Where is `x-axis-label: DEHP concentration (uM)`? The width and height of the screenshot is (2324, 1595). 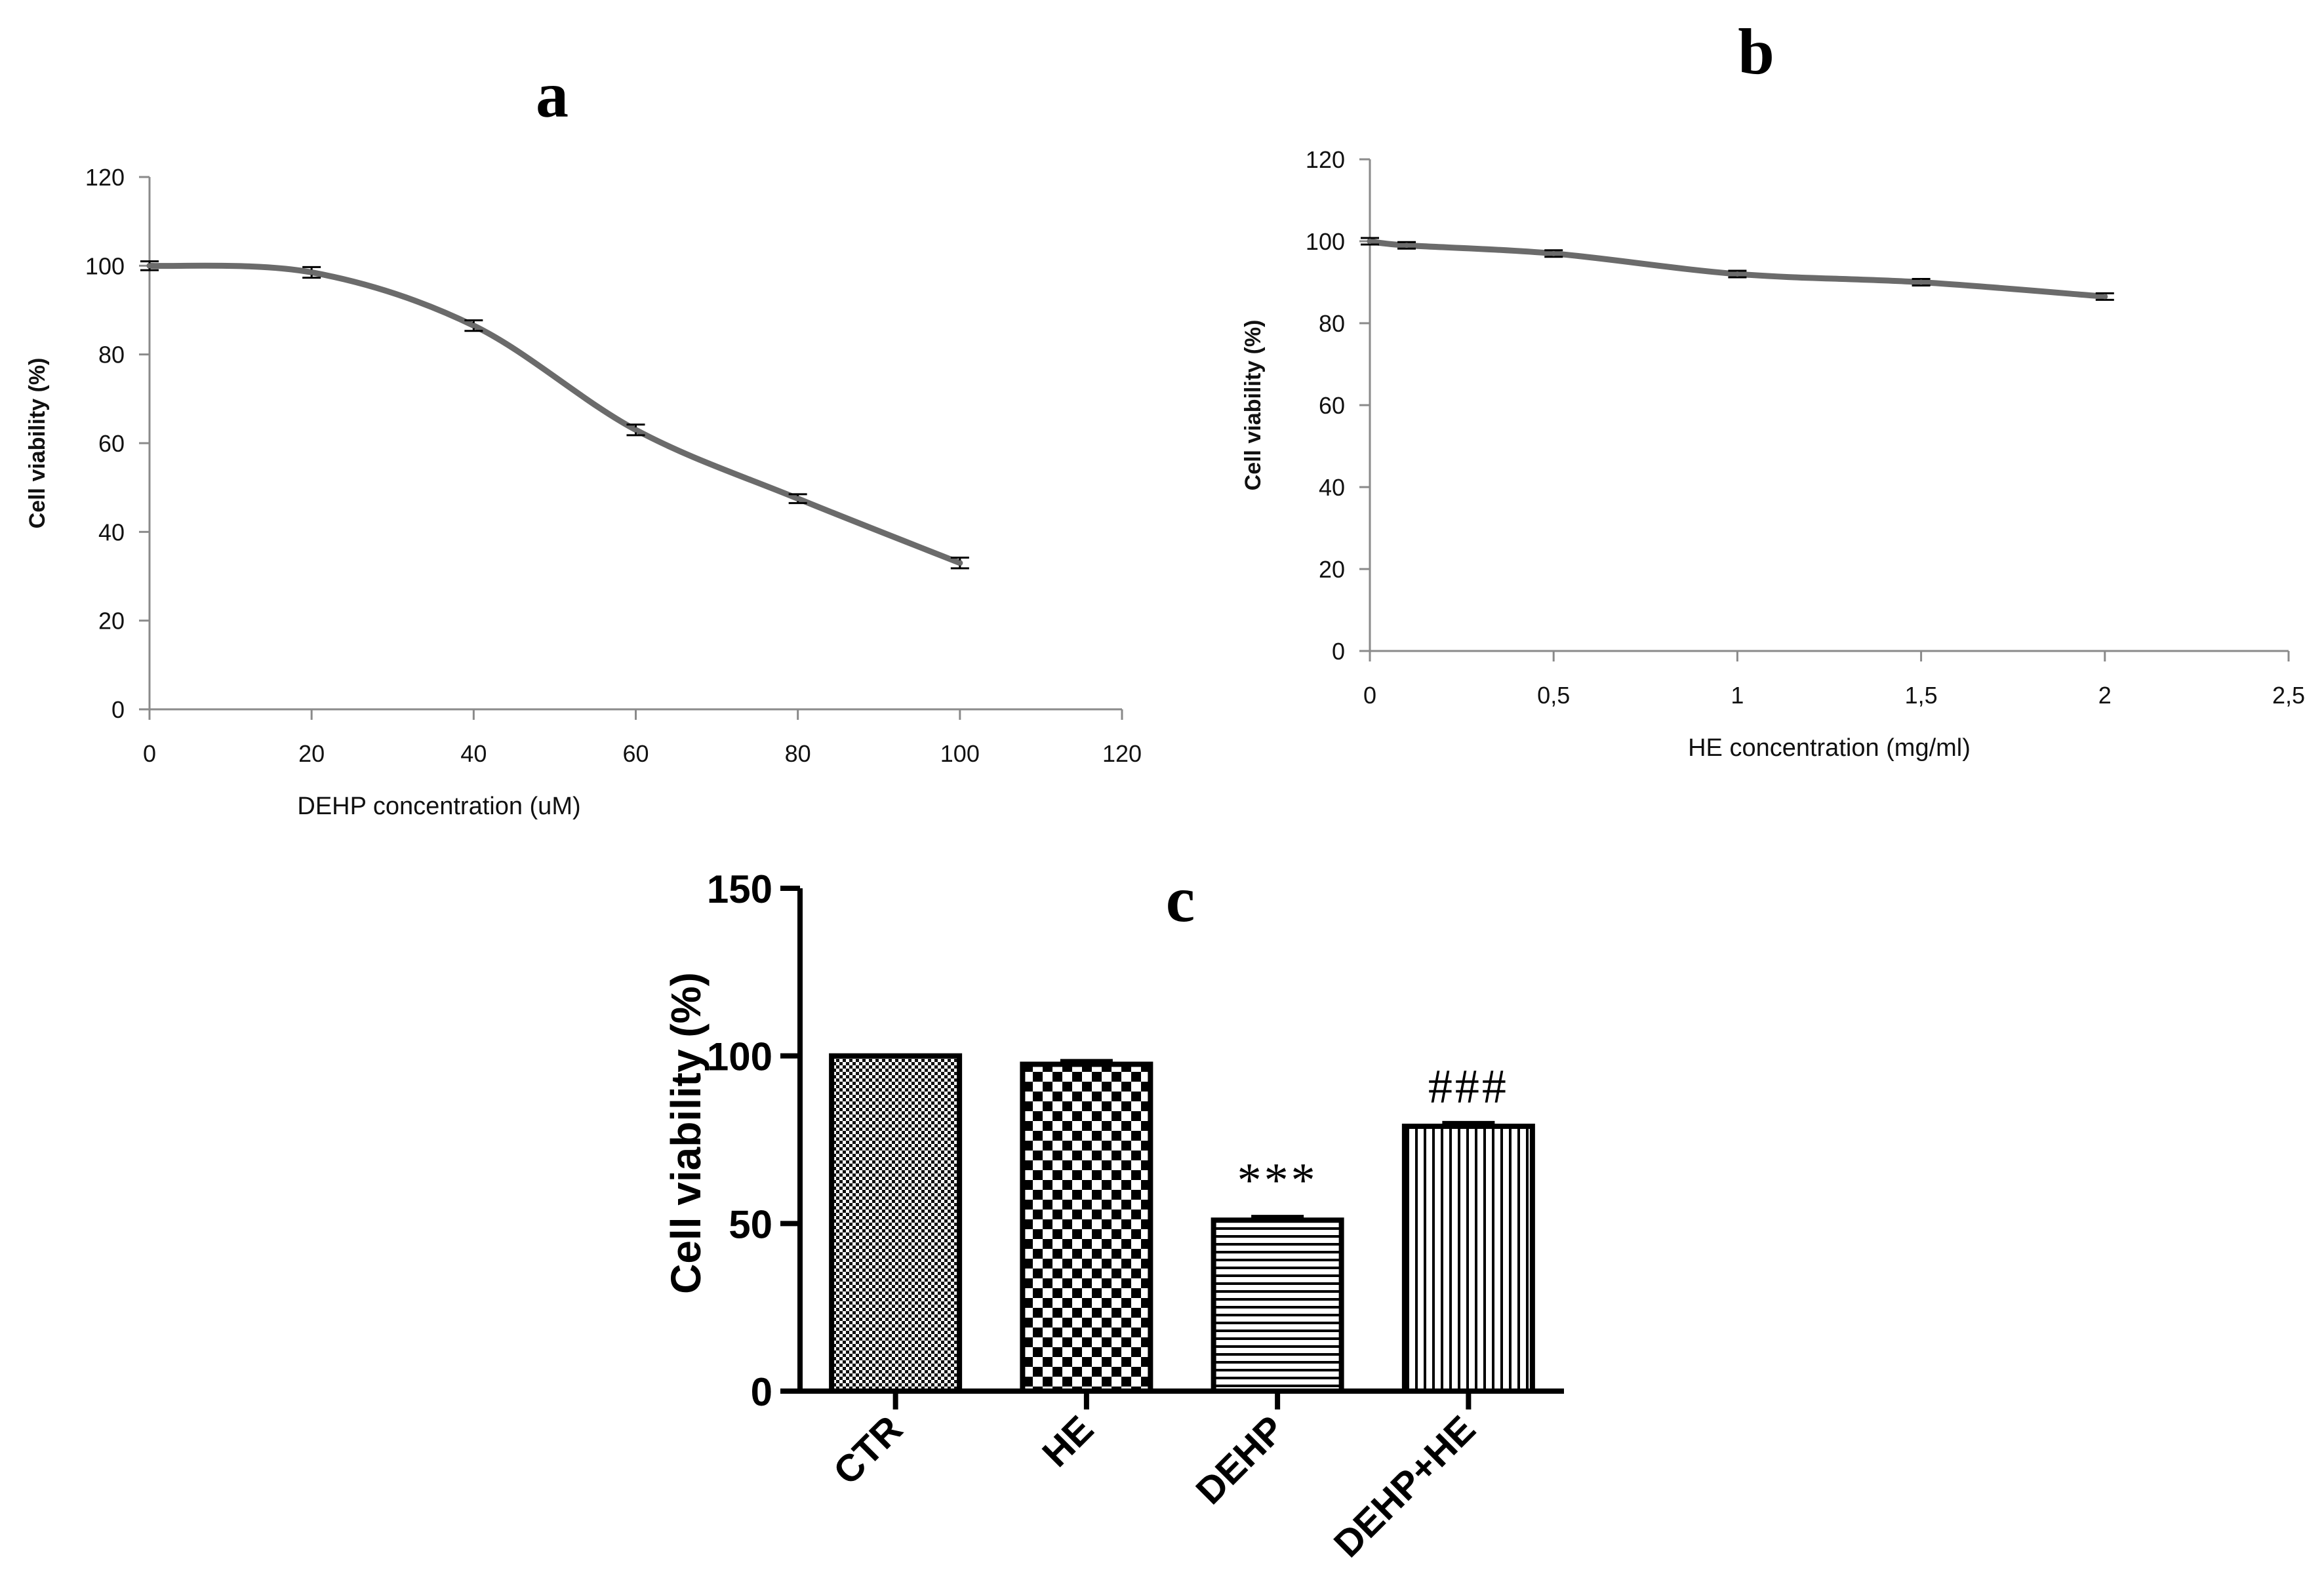
x-axis-label: DEHP concentration (uM) is located at coordinates (438, 806).